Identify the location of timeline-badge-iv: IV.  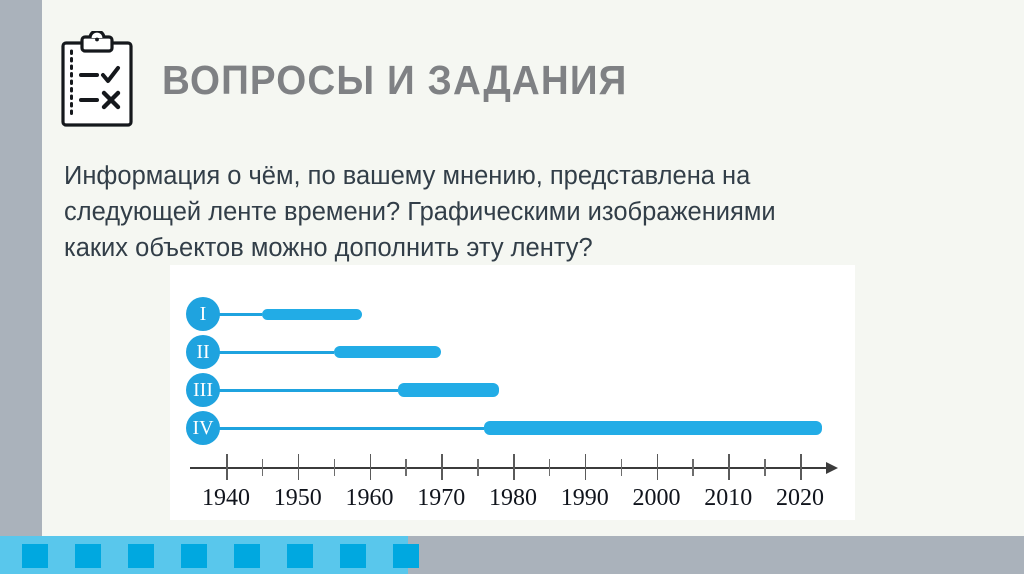
(203, 428).